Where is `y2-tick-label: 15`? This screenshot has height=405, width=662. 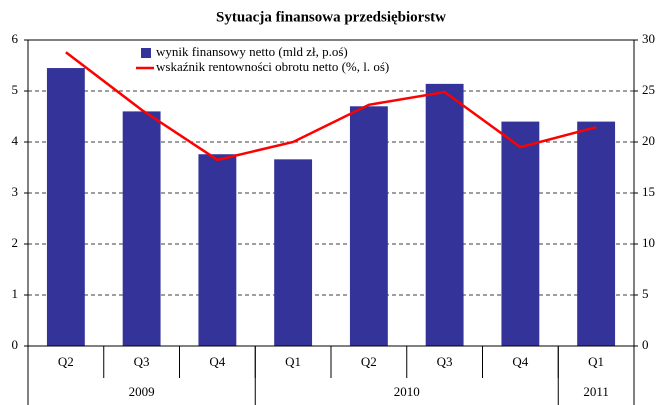 y2-tick-label: 15 is located at coordinates (648, 191).